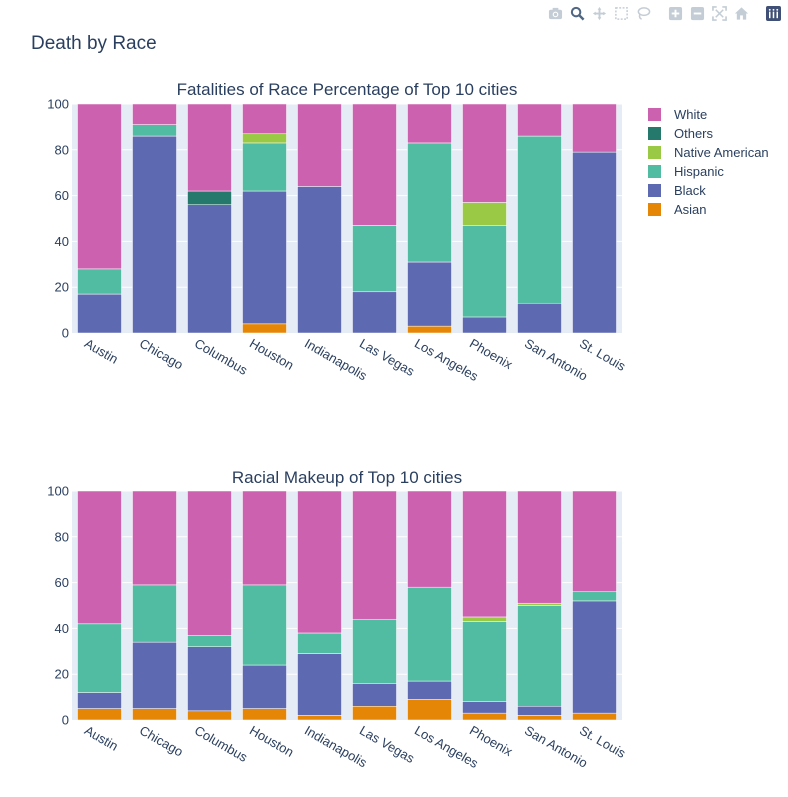 This screenshot has width=788, height=797. Describe the element at coordinates (691, 114) in the screenshot. I see `legend-label: White` at that location.